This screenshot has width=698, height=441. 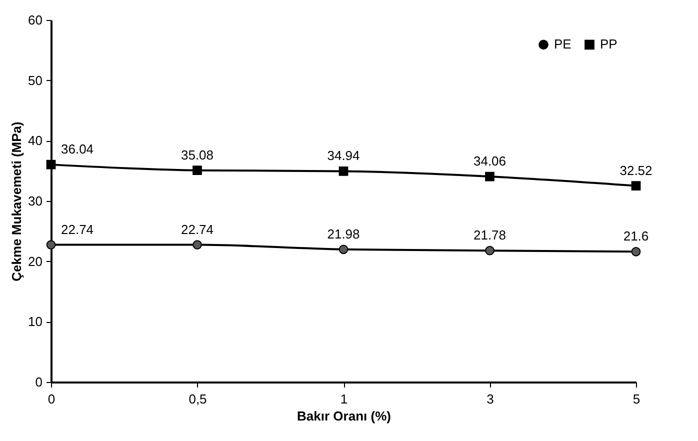 What do you see at coordinates (563, 44) in the screenshot?
I see `legend-label: PE` at bounding box center [563, 44].